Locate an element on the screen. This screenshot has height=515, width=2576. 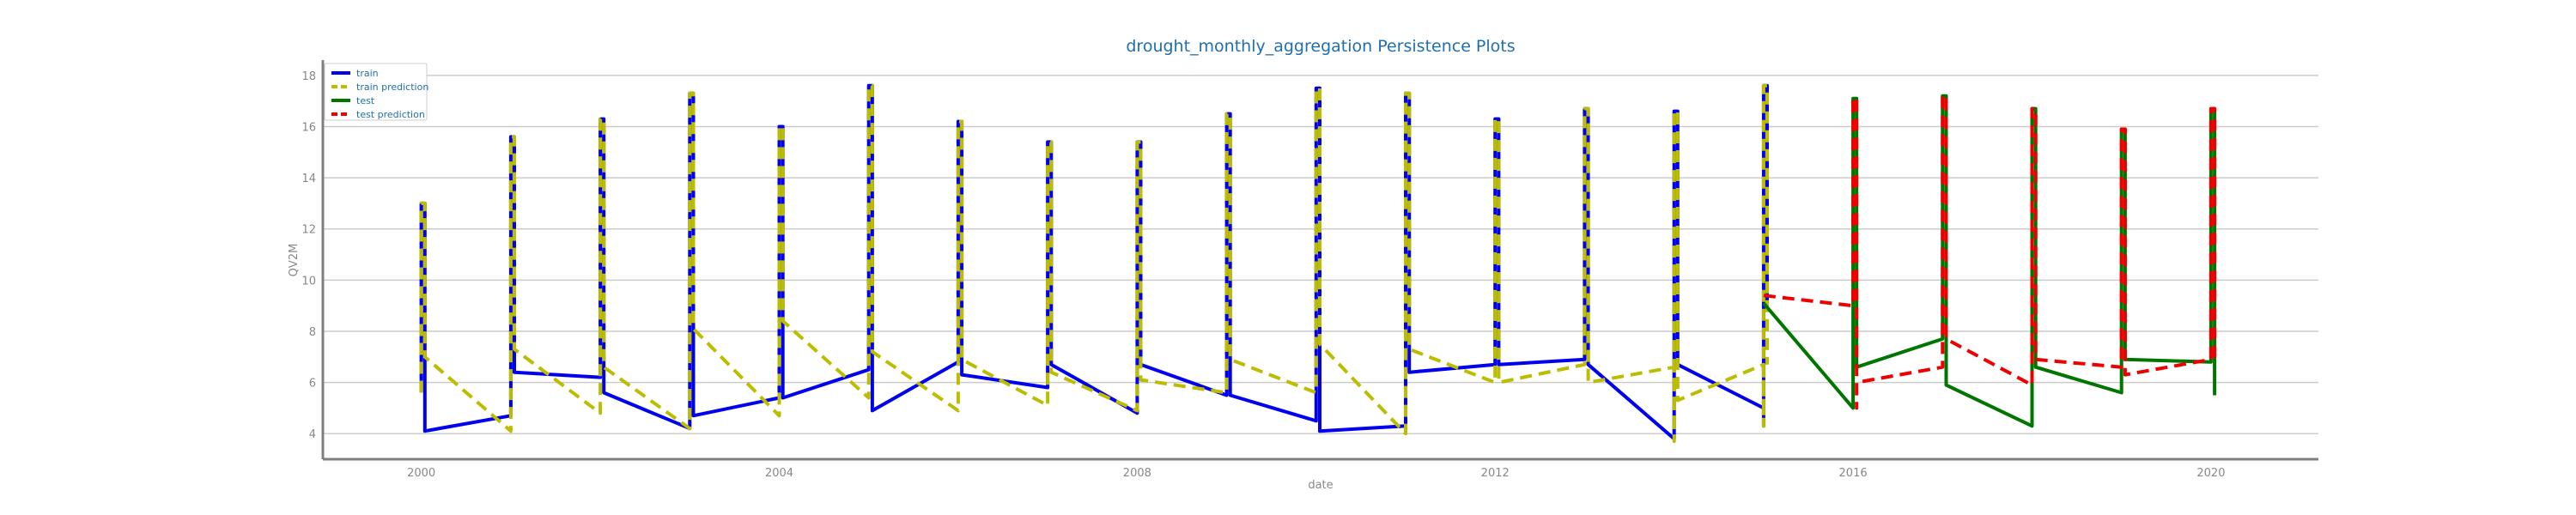
y-axis-label: QV2M is located at coordinates (294, 260).